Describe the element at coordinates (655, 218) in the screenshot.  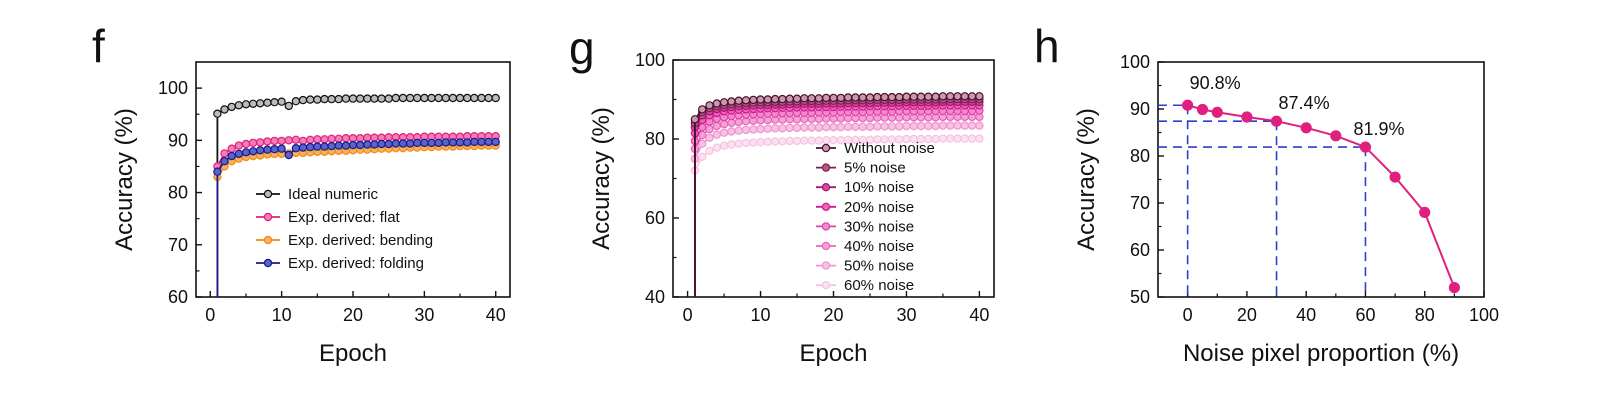
I see `y-tick-label: 60` at that location.